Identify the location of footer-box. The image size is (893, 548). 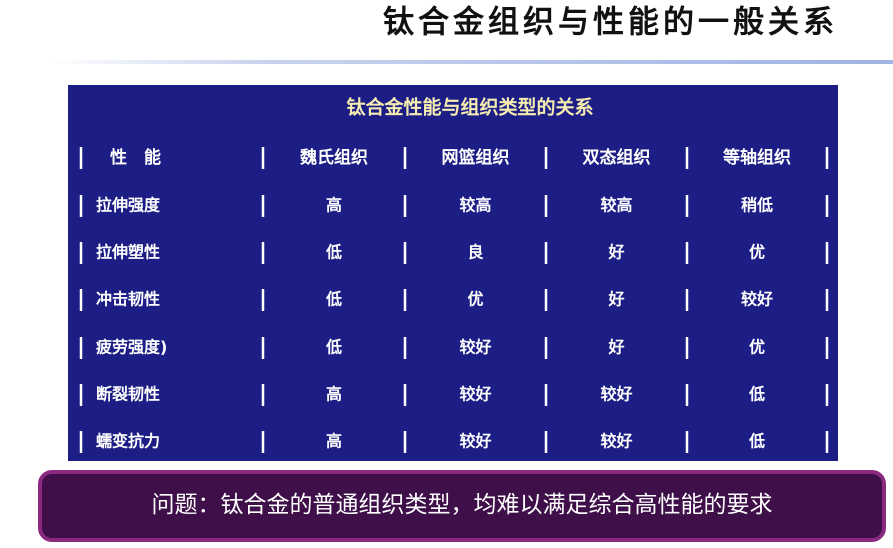
(462, 506).